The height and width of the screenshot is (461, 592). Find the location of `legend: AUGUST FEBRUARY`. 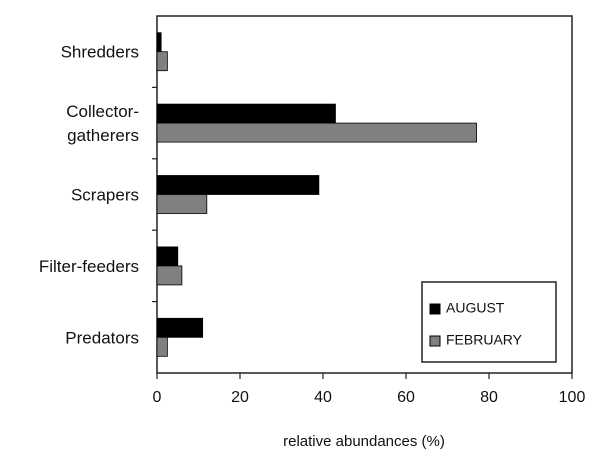

legend: AUGUST FEBRUARY is located at coordinates (489, 322).